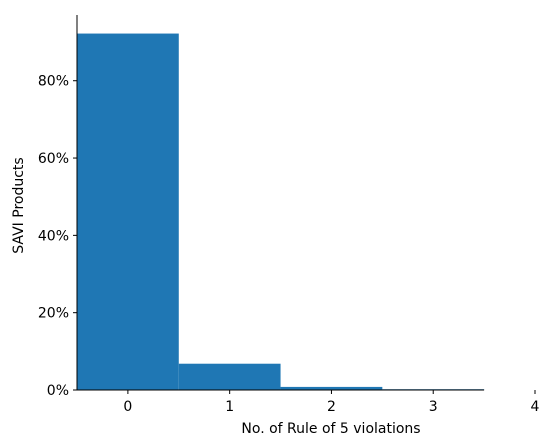  What do you see at coordinates (433, 407) in the screenshot?
I see `x-tick-label: 3` at bounding box center [433, 407].